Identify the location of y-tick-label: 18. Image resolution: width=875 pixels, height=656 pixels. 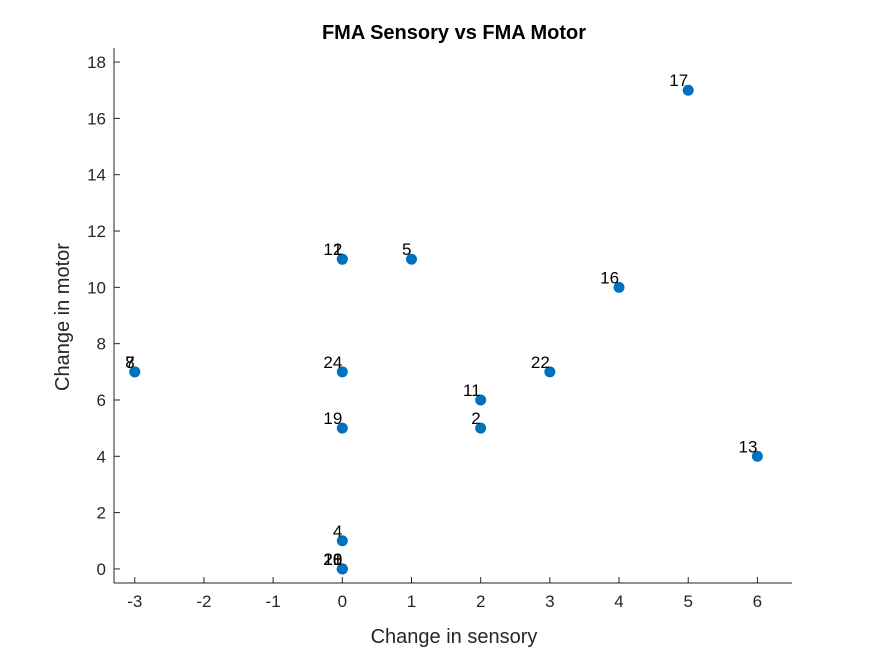
(96, 62).